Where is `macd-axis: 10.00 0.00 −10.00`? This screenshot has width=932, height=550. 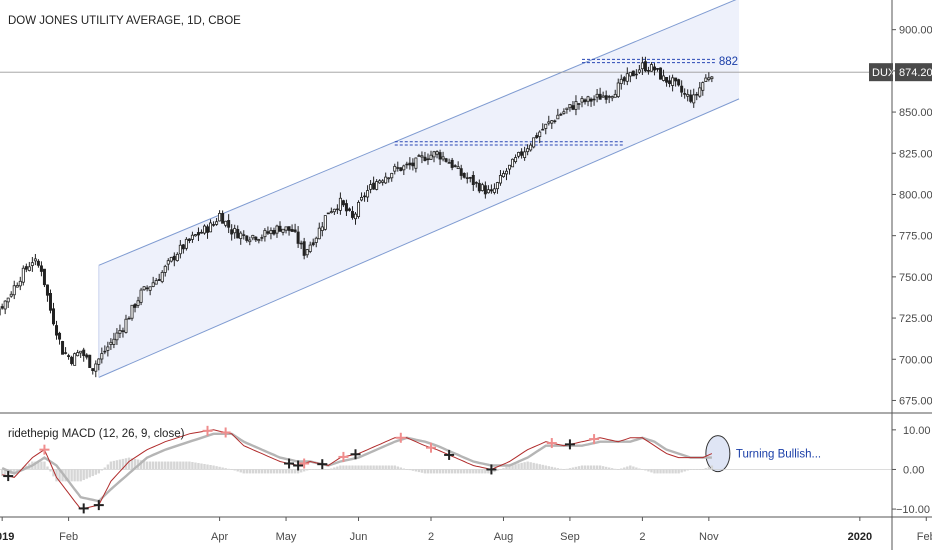
macd-axis: 10.00 0.00 −10.00 is located at coordinates (911, 470).